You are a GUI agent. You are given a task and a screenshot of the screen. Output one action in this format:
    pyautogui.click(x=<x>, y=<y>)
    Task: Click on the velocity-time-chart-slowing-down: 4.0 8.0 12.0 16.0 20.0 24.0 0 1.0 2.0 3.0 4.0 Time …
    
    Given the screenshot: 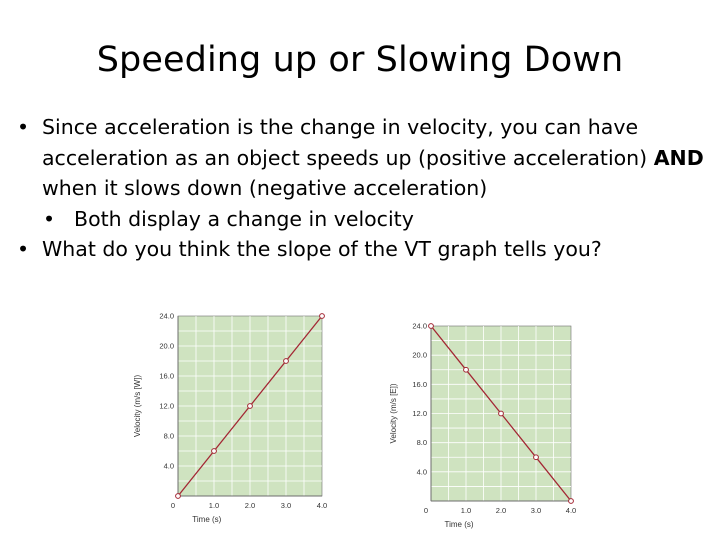 What is the action you would take?
    pyautogui.click(x=487, y=427)
    